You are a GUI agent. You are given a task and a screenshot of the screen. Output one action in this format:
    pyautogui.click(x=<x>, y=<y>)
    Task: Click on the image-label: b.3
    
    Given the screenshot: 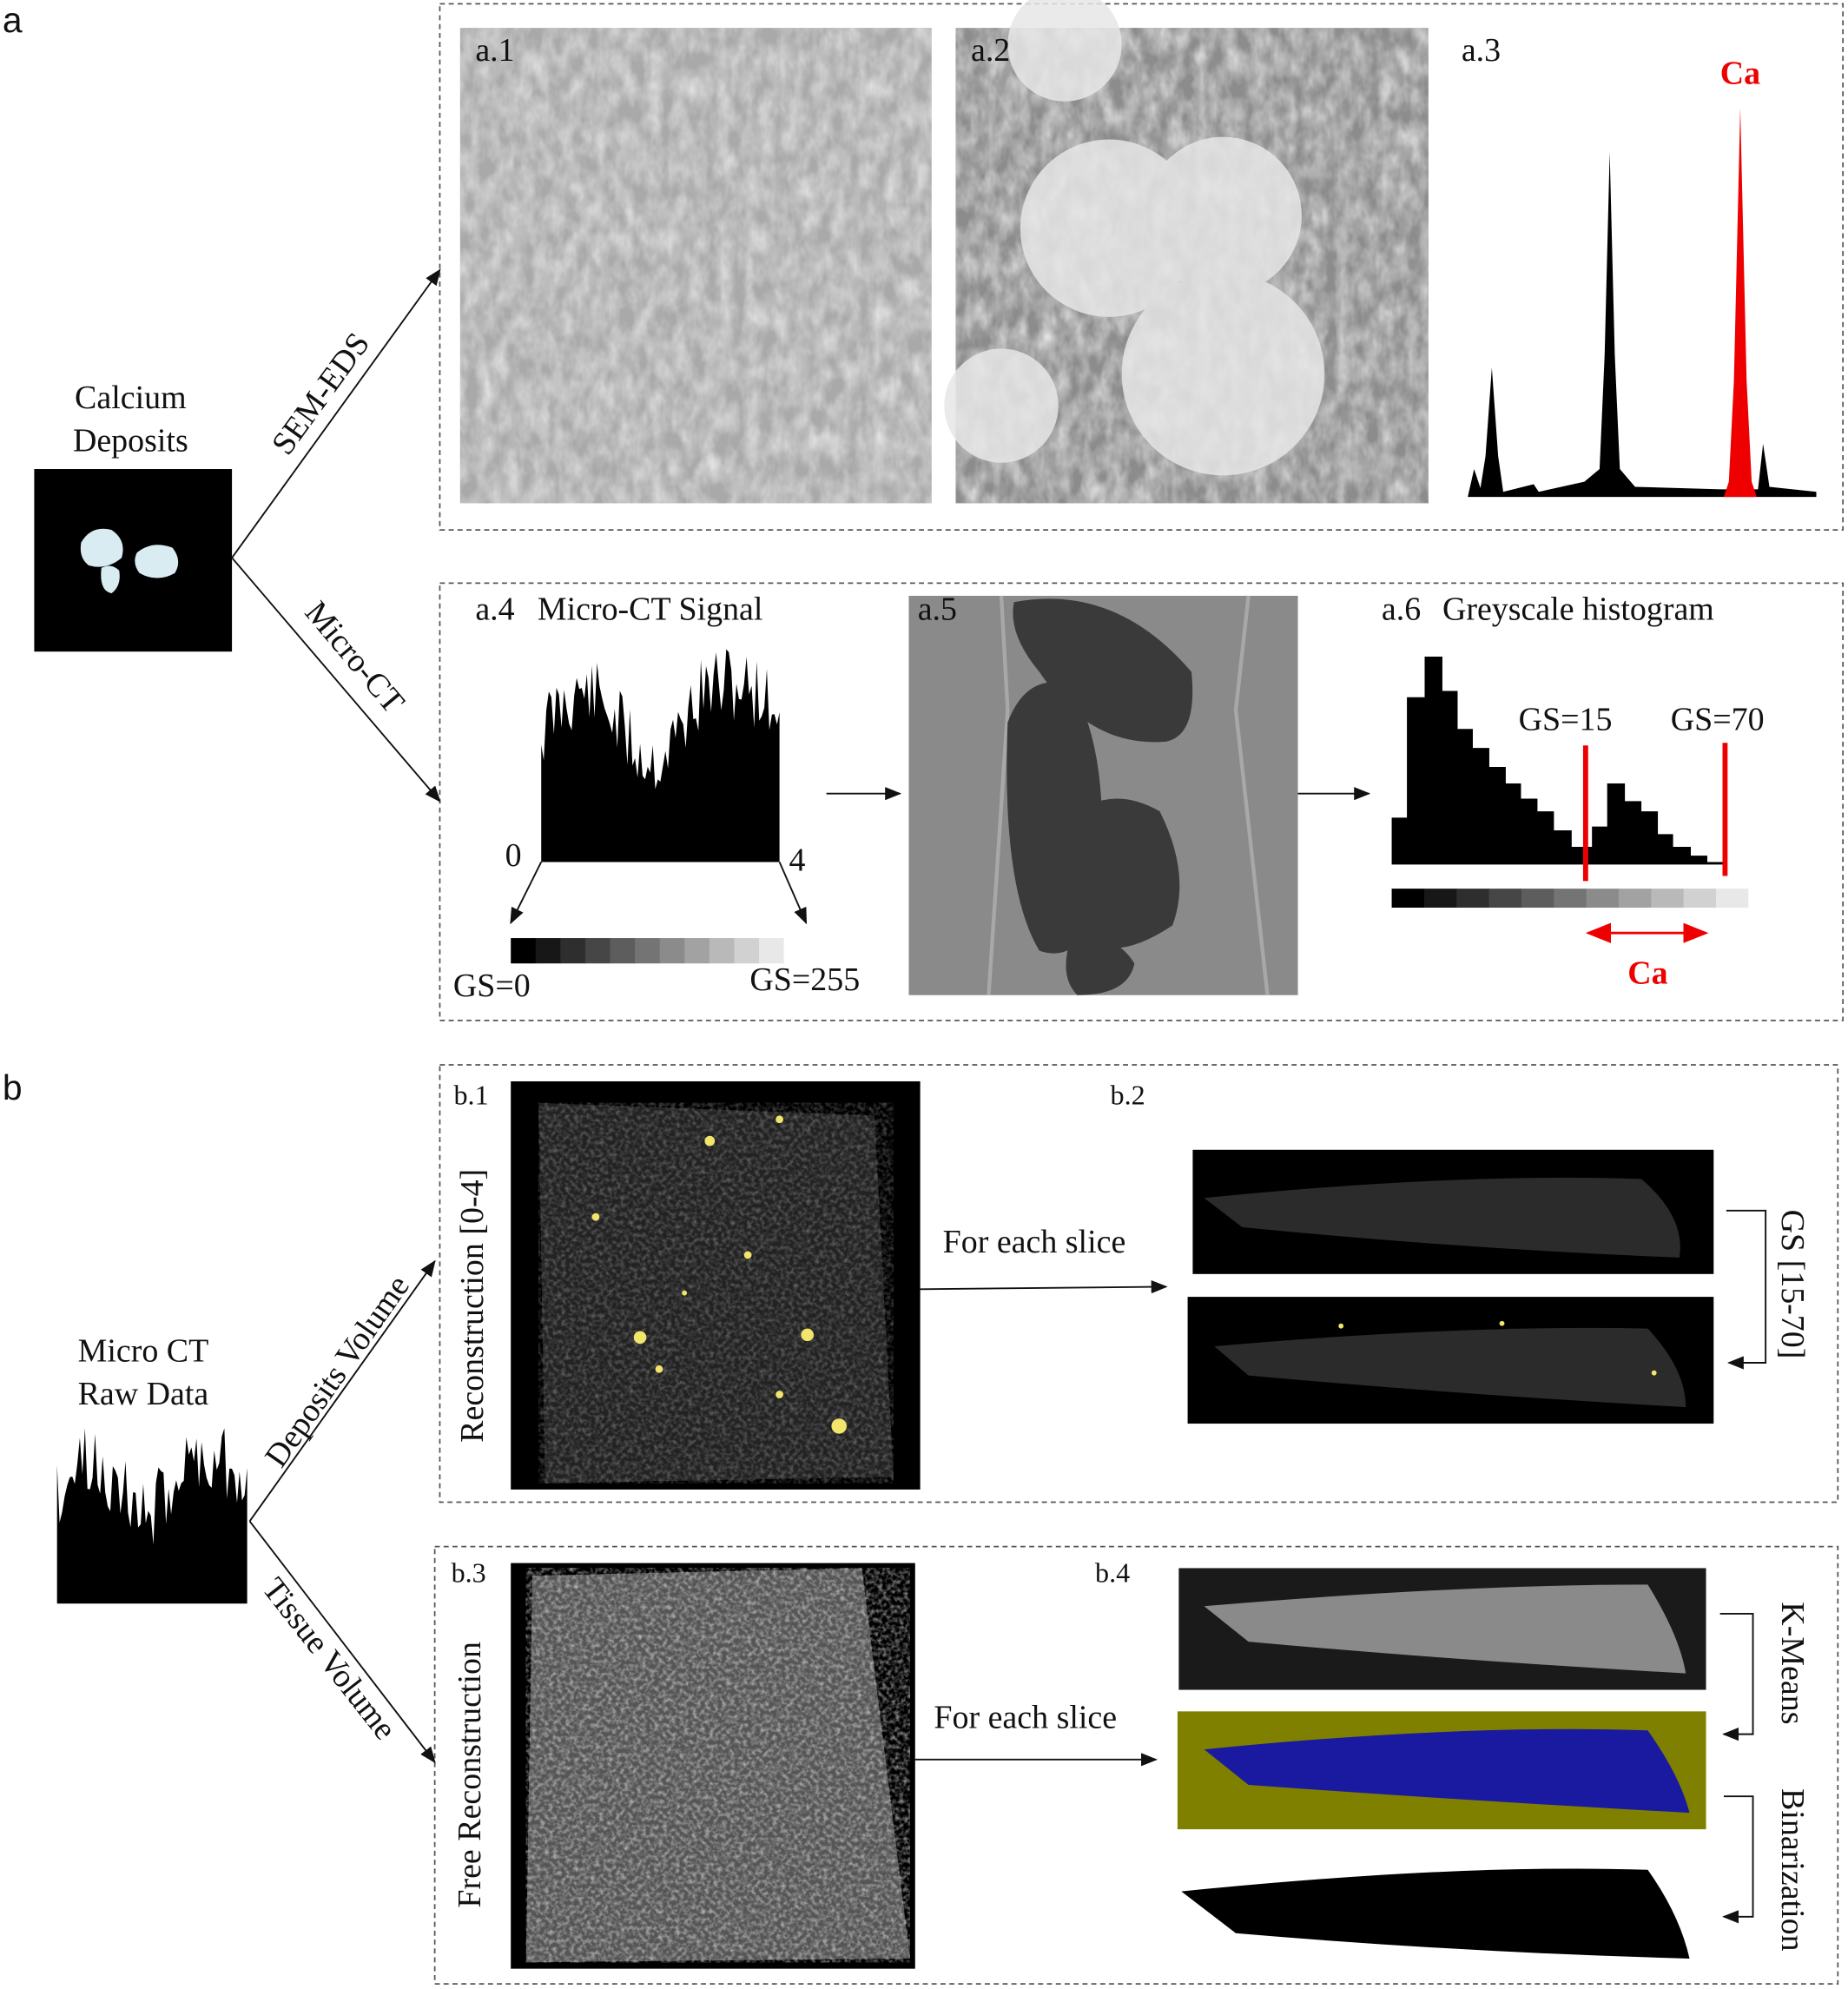 What is the action you would take?
    pyautogui.click(x=469, y=1573)
    